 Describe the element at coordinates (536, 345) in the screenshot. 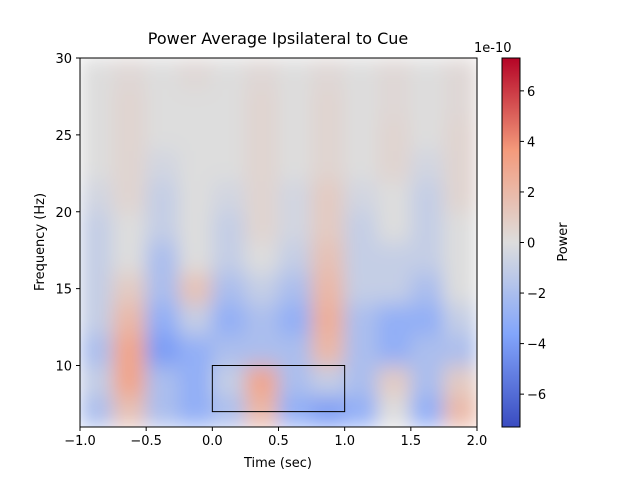

I see `colorbar-tick-label: −4` at that location.